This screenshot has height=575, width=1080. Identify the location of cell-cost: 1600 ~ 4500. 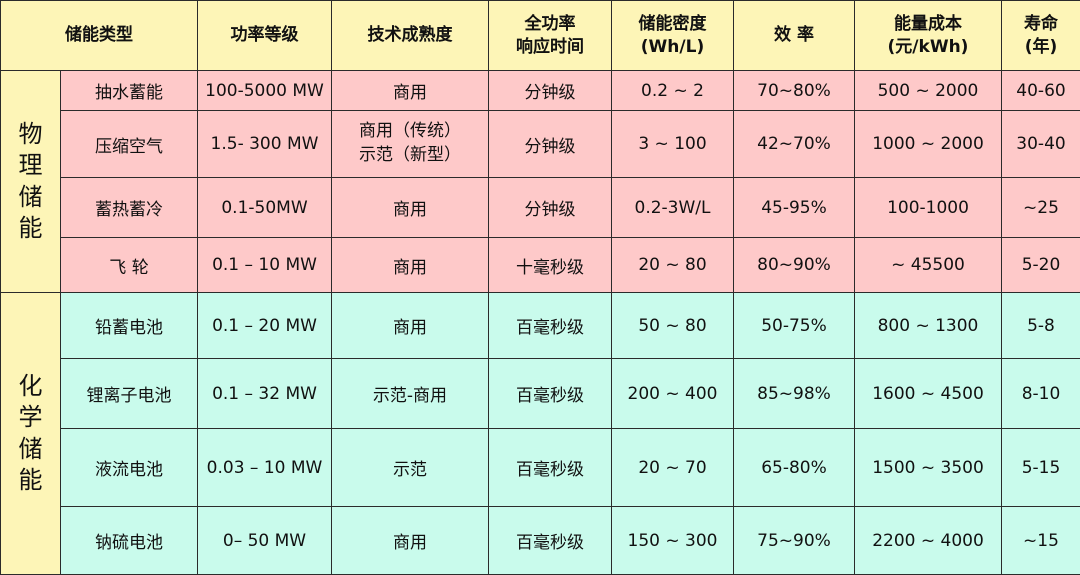
(928, 394).